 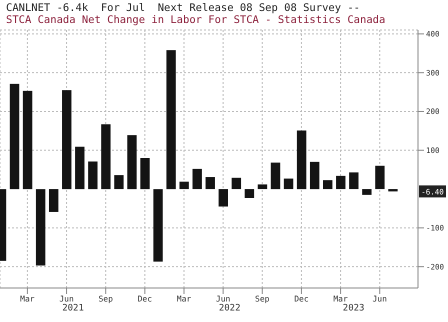 What do you see at coordinates (195, 20) in the screenshot?
I see `chart-subtitle: STCA Canada Net Change in Labor For STCA - Statistics Canada` at bounding box center [195, 20].